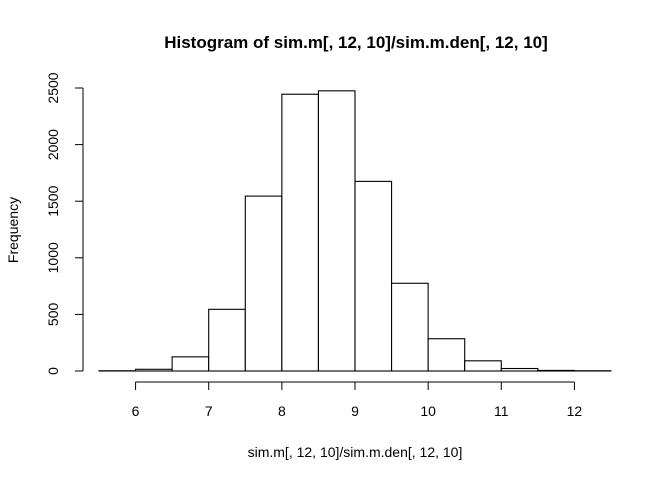  Describe the element at coordinates (53, 87) in the screenshot. I see `y-tick-label: 2500` at that location.